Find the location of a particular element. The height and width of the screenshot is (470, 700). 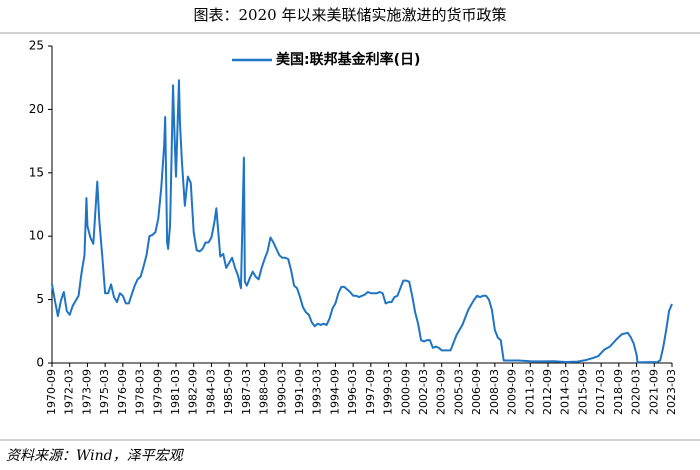

x-tick-label: 1972-03 is located at coordinates (69, 392).